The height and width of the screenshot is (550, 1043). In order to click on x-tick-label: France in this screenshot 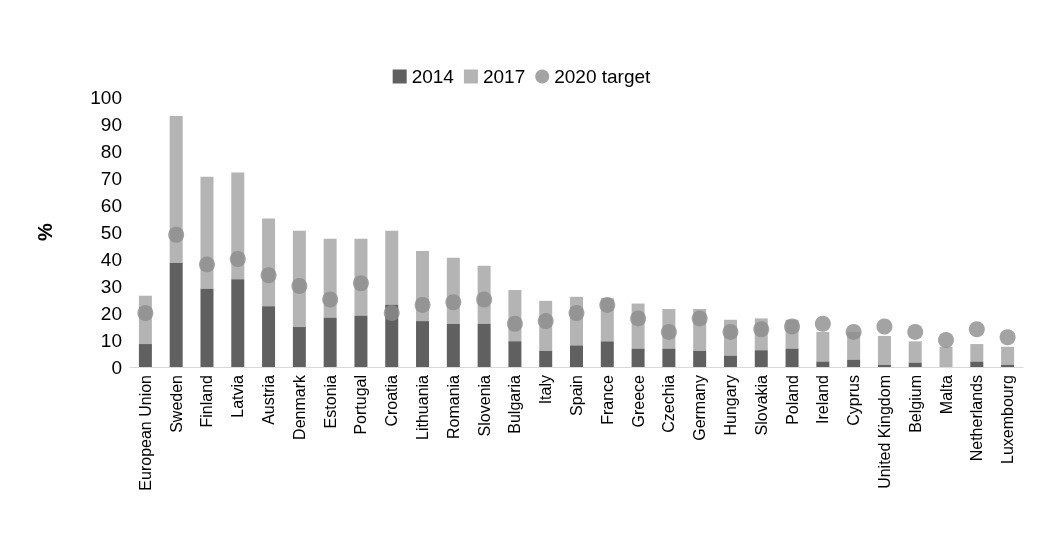, I will do `click(607, 399)`.